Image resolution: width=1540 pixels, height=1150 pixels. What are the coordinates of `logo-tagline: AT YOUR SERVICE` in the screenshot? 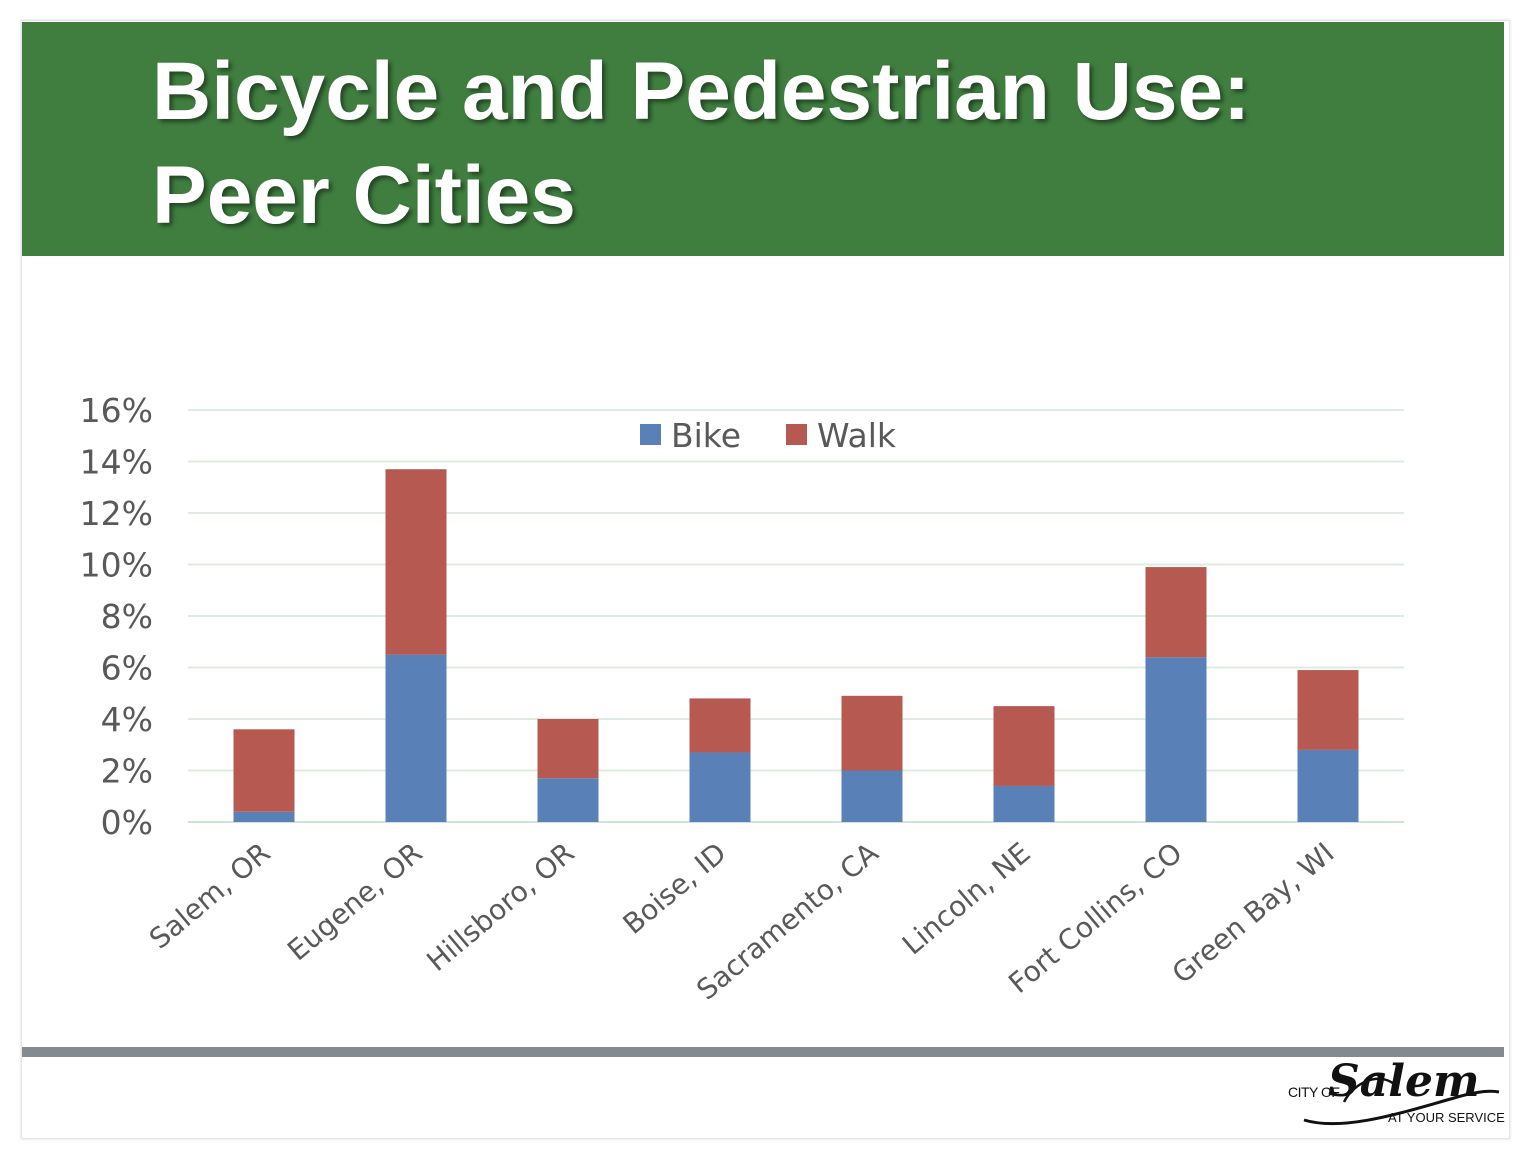 It's located at (1446, 1117).